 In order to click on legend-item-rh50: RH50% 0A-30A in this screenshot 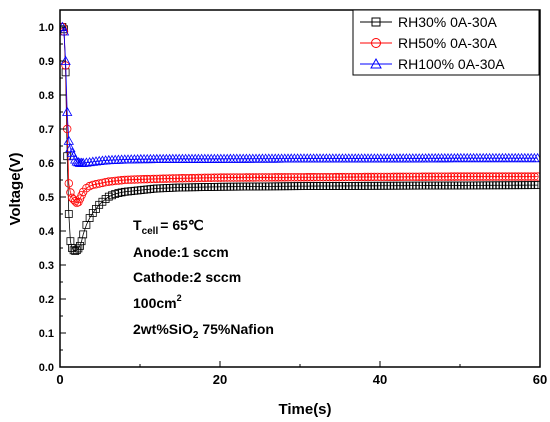, I will do `click(428, 43)`.